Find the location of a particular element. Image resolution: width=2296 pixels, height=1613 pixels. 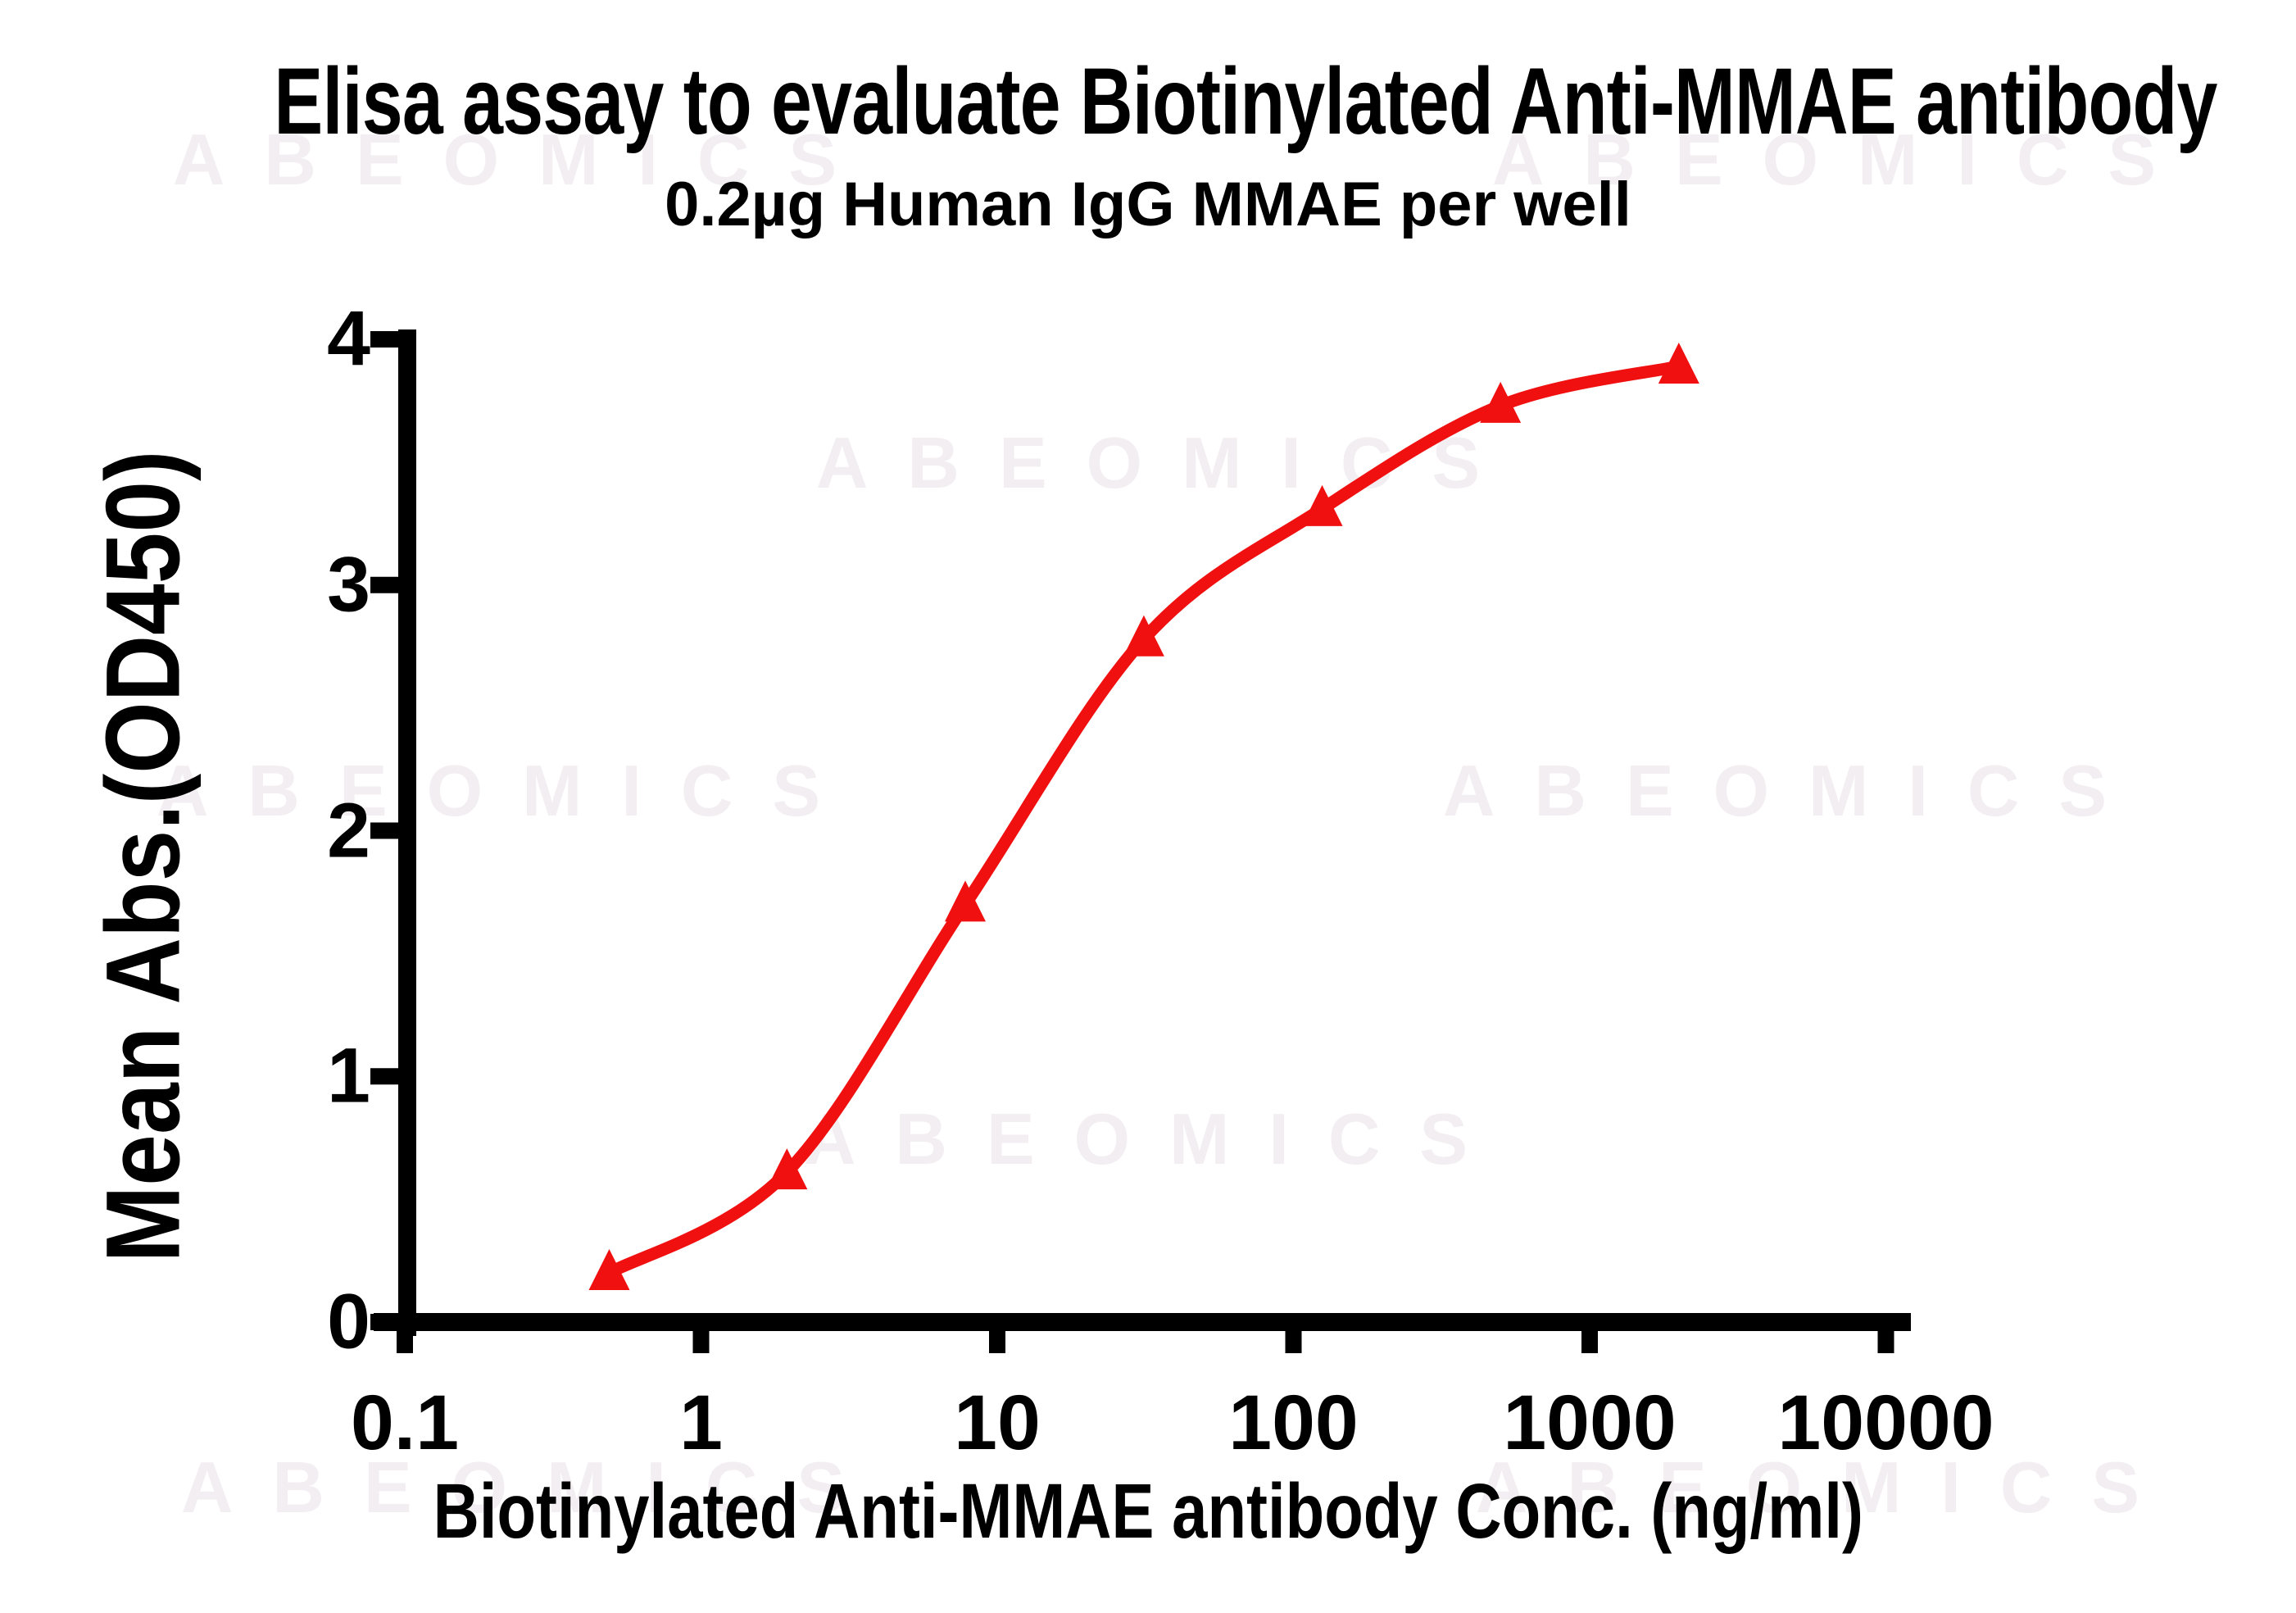

y-tick-label: 4 is located at coordinates (348, 339).